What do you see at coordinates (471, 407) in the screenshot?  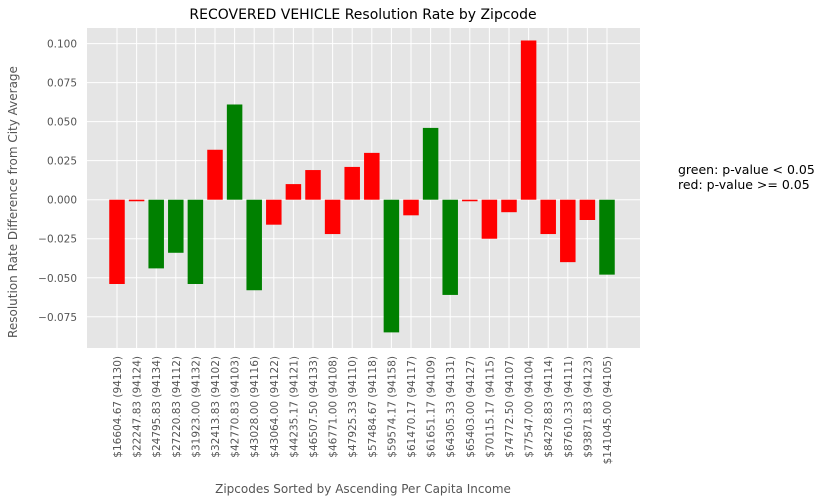 I see `x-tick-label: $65403.00 (94127)` at bounding box center [471, 407].